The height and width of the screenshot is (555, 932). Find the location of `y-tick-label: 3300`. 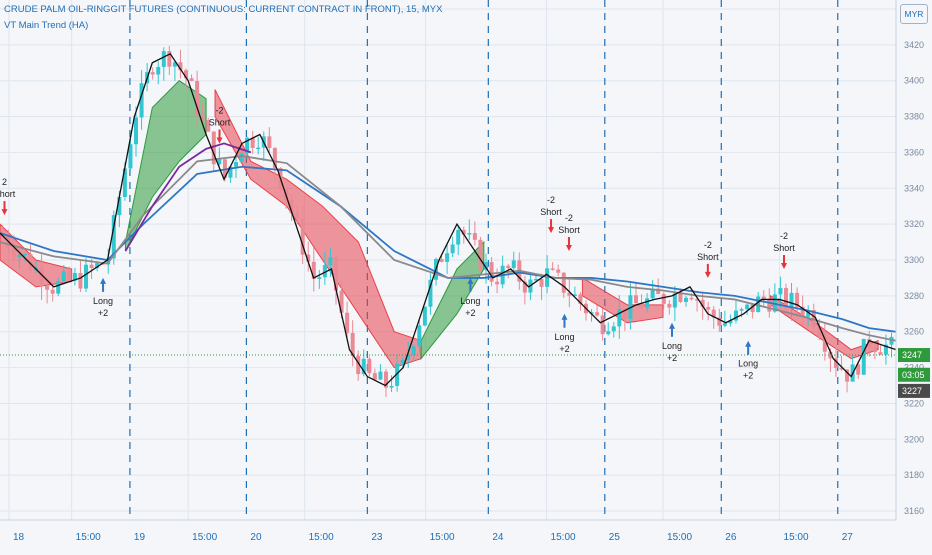

y-tick-label: 3300 is located at coordinates (914, 260).